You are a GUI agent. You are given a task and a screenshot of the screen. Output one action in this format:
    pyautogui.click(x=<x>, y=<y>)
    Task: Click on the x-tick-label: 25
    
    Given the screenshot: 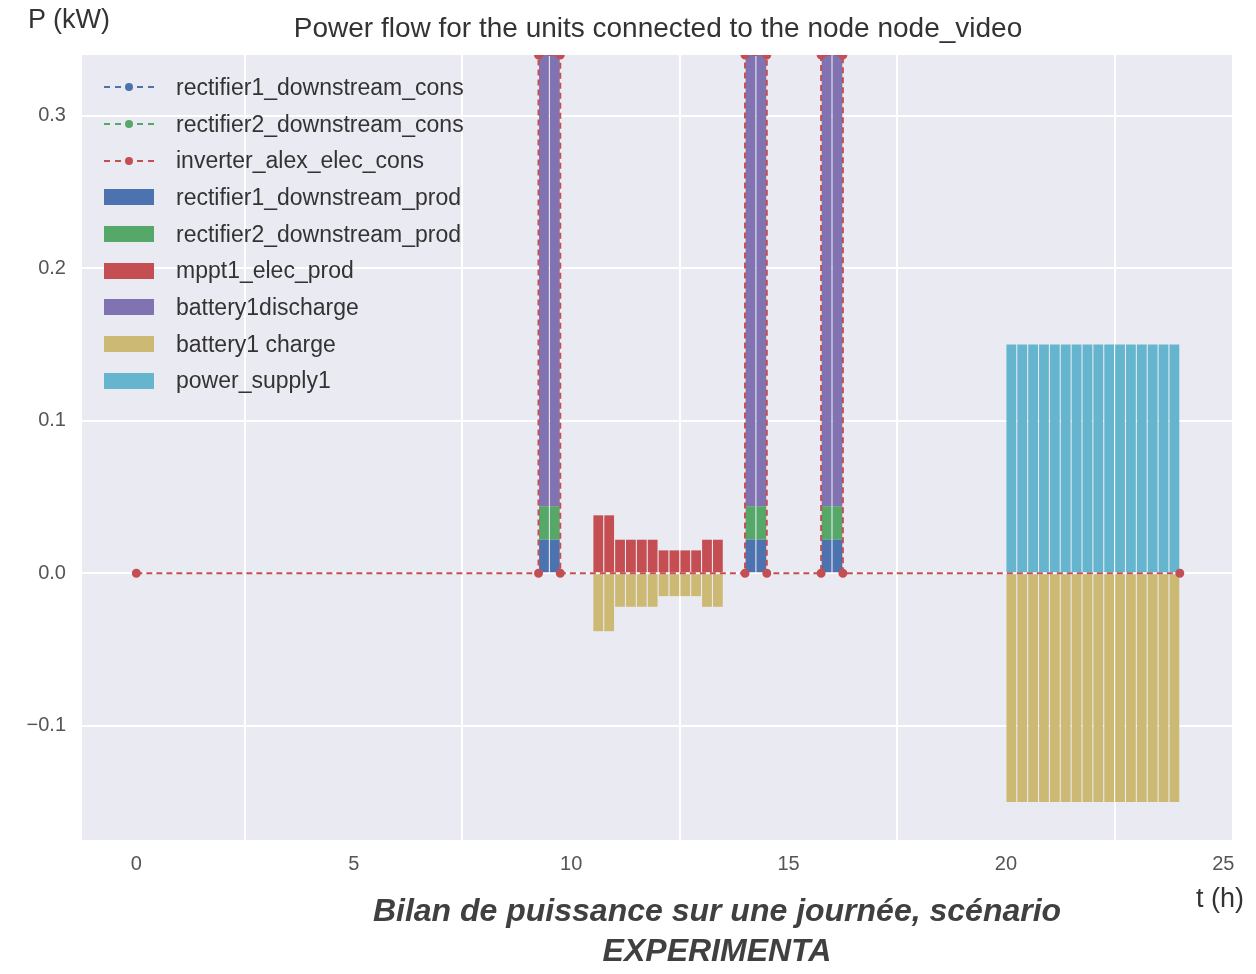 What is the action you would take?
    pyautogui.click(x=1223, y=862)
    